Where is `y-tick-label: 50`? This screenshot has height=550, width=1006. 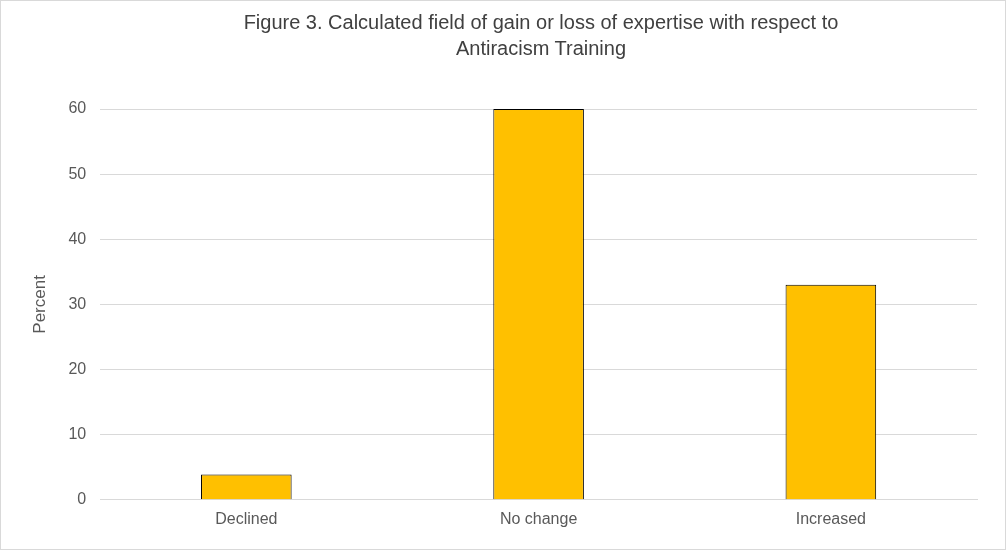
y-tick-label: 50 is located at coordinates (77, 173).